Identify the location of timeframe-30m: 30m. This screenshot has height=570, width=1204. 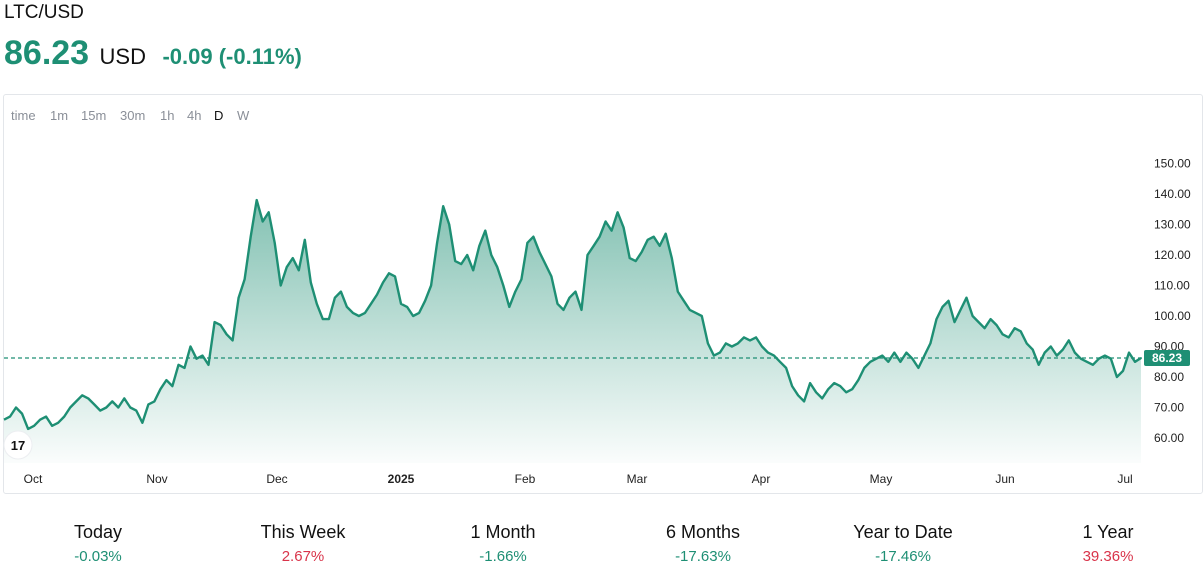
(133, 115).